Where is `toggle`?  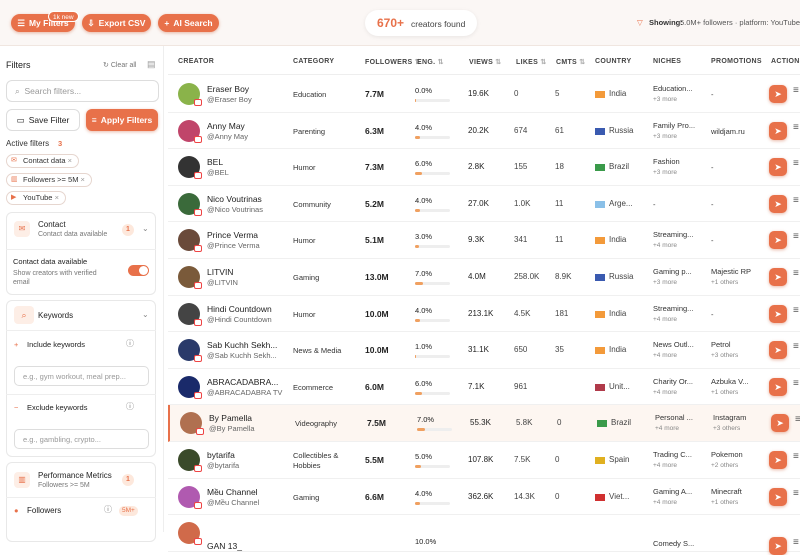
toggle is located at coordinates (138, 270).